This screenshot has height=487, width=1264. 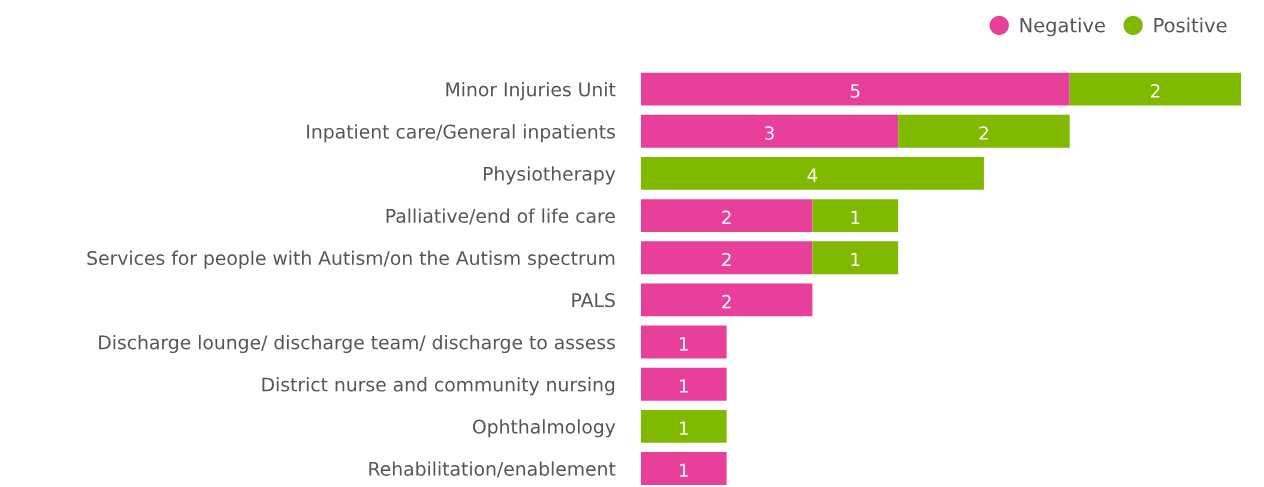 I want to click on y-tick-label: Palliative/end of life care, so click(x=500, y=216).